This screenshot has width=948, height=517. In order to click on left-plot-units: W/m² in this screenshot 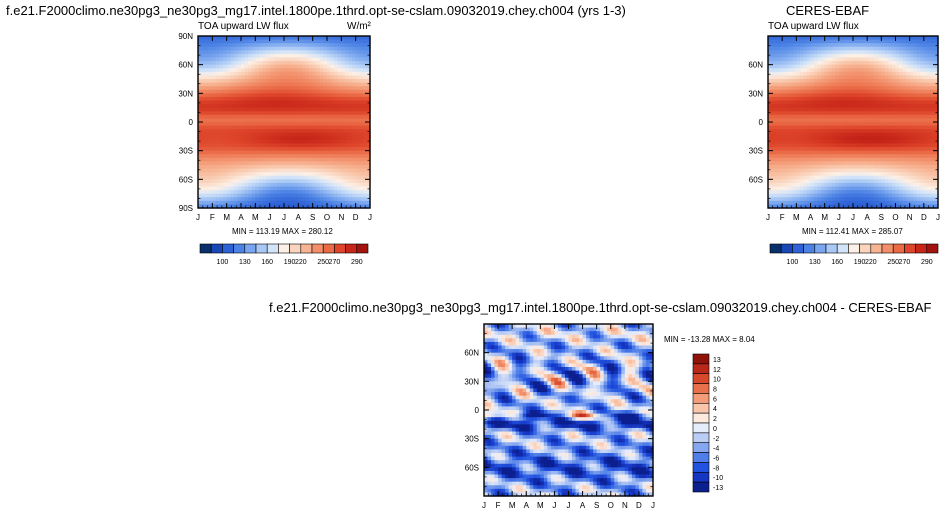, I will do `click(359, 26)`.